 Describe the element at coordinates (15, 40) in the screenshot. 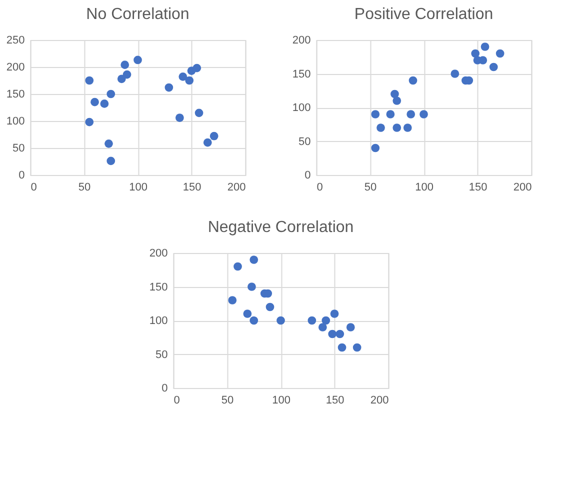

I see `y-tick-label: 250` at that location.